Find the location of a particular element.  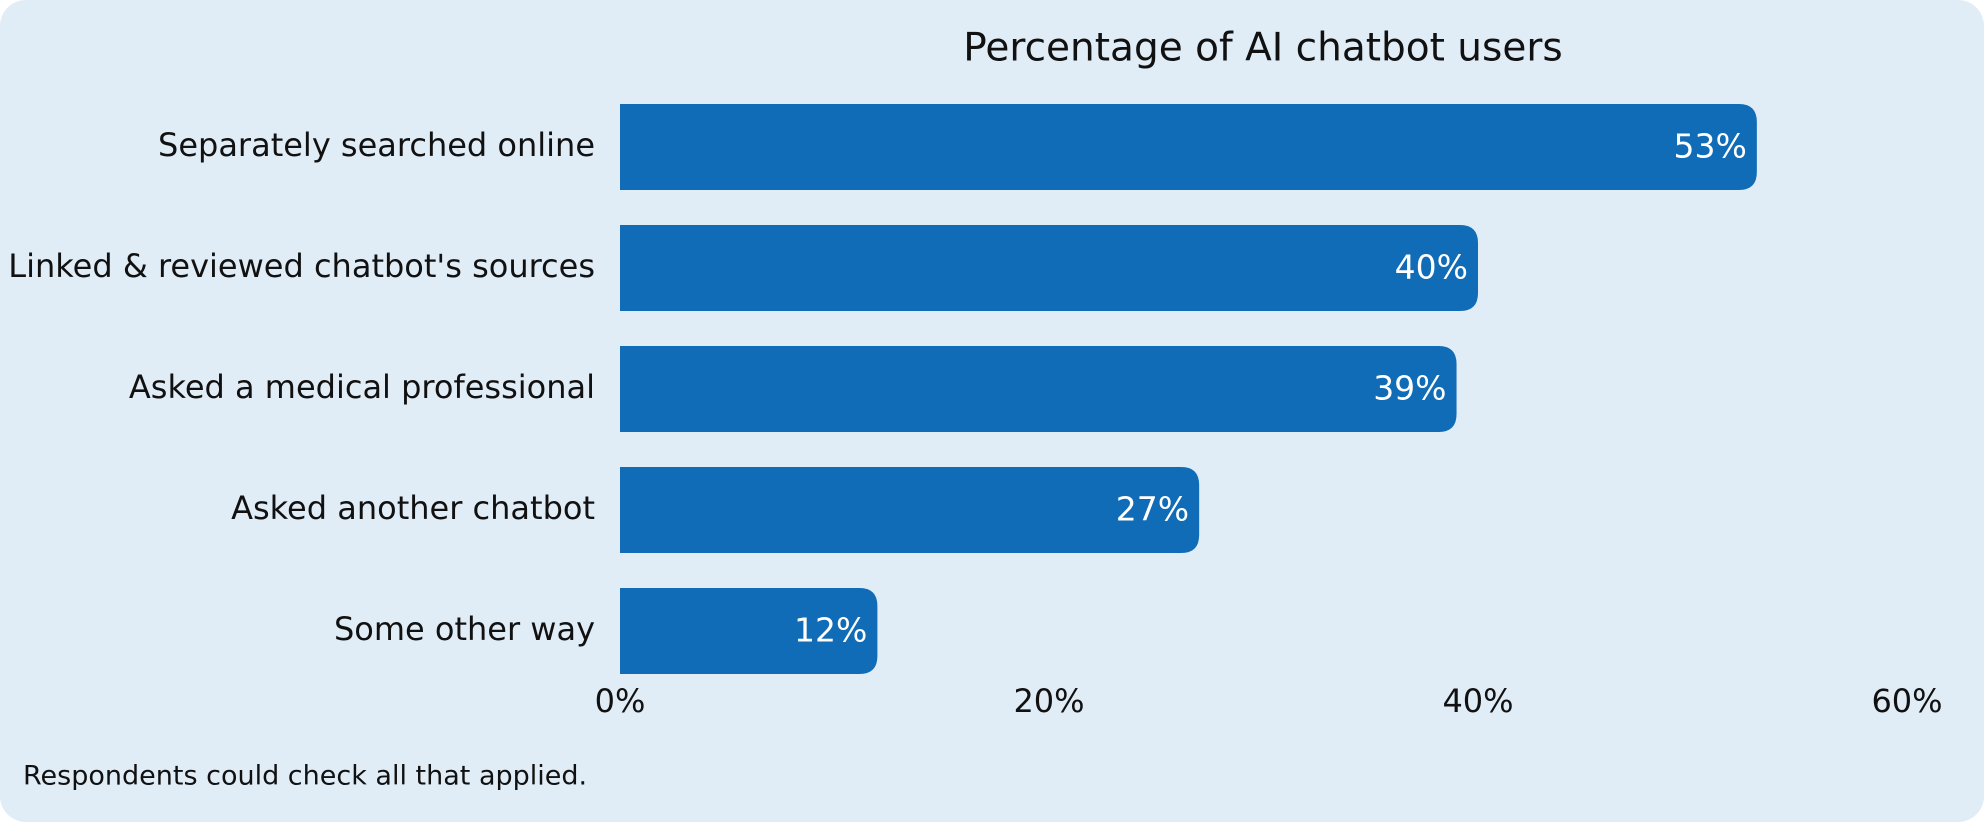

y-tick-label: Linked & reviewed chatbot's sources is located at coordinates (301, 266).